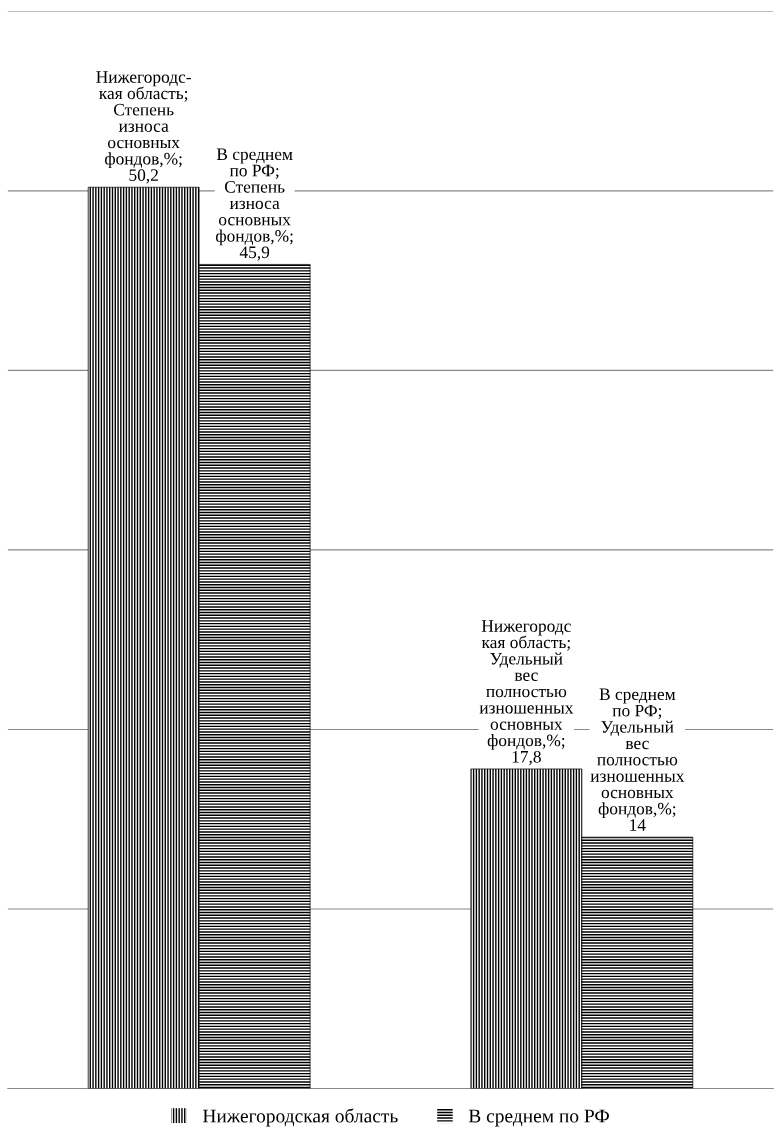 This screenshot has width=781, height=1128. I want to click on text: В среднем по РФ; Удельный вес полностью изношенных основных фондов,%; 14, so click(637, 759).